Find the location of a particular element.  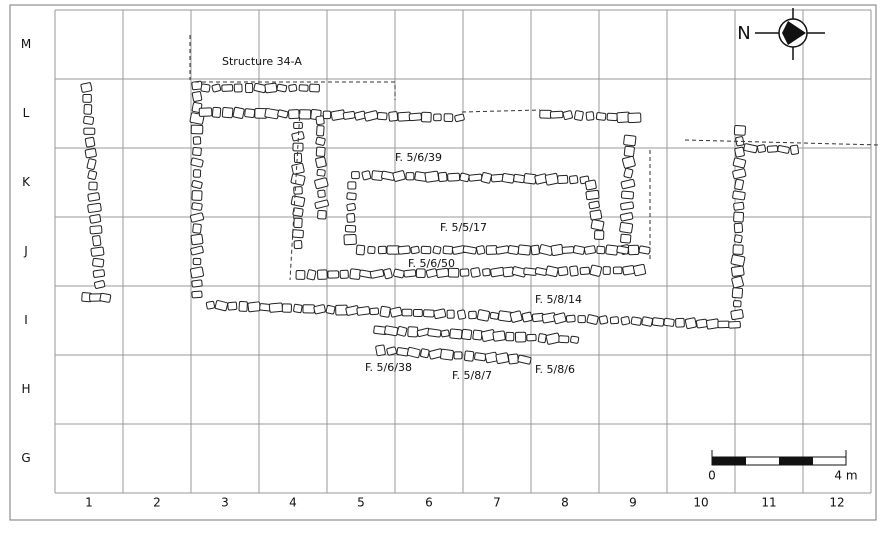

feature-label: F. 5/8/14 is located at coordinates (558, 299).